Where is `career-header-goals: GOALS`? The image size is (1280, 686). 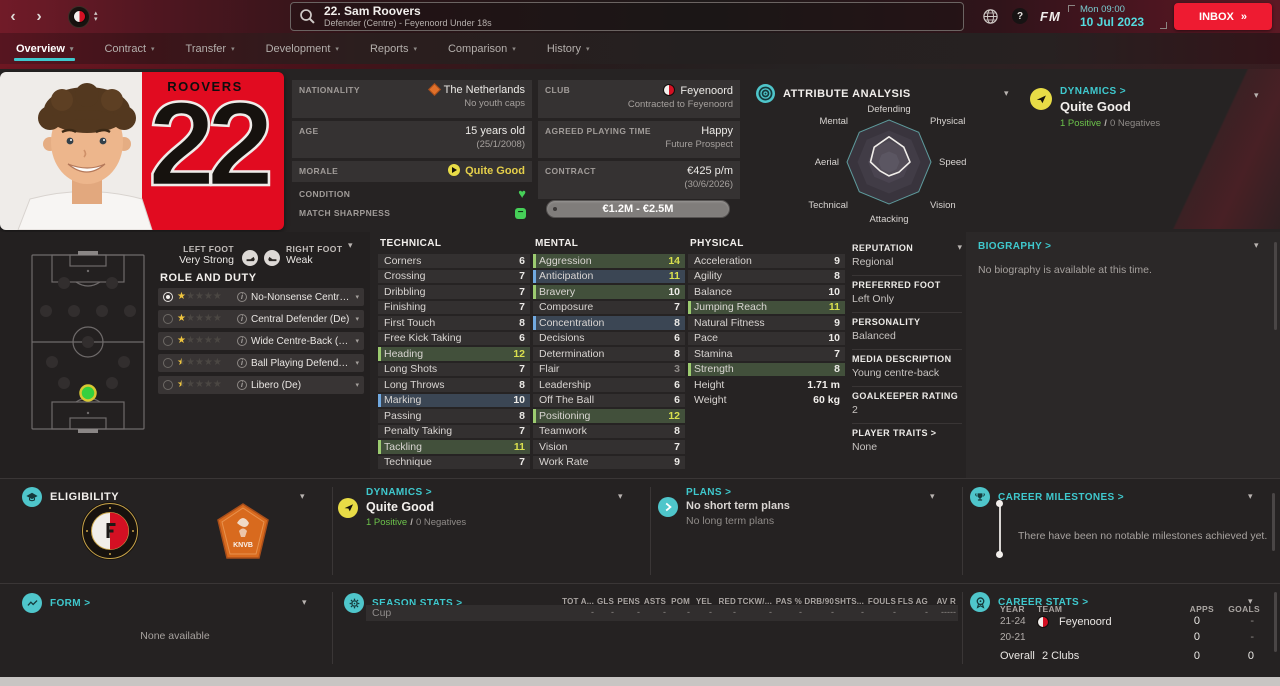 career-header-goals: GOALS is located at coordinates (1244, 609).